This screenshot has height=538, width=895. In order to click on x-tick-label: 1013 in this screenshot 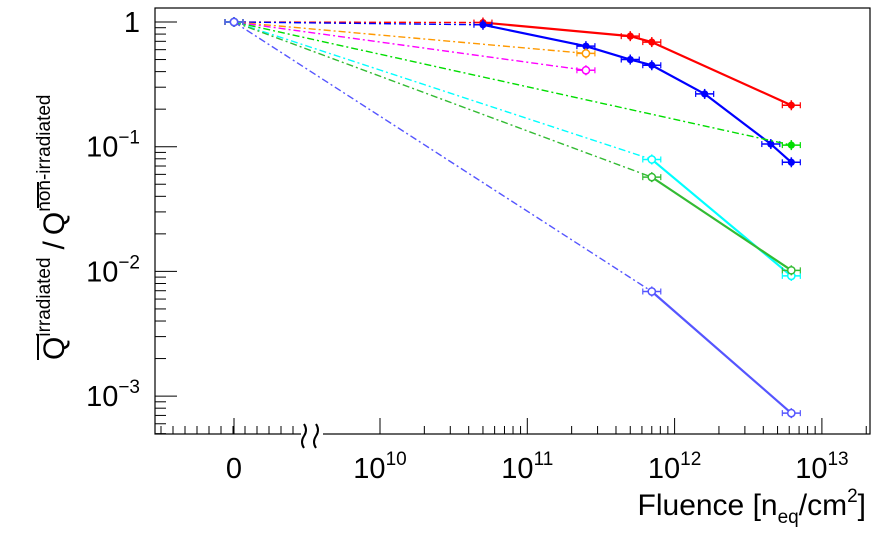, I will do `click(821, 467)`.